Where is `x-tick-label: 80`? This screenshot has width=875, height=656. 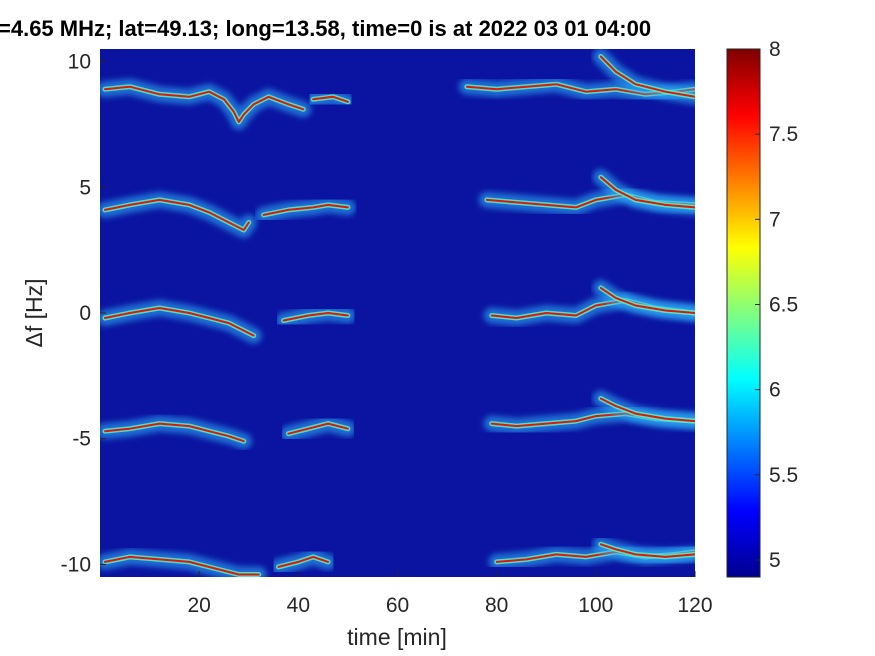 x-tick-label: 80 is located at coordinates (496, 605).